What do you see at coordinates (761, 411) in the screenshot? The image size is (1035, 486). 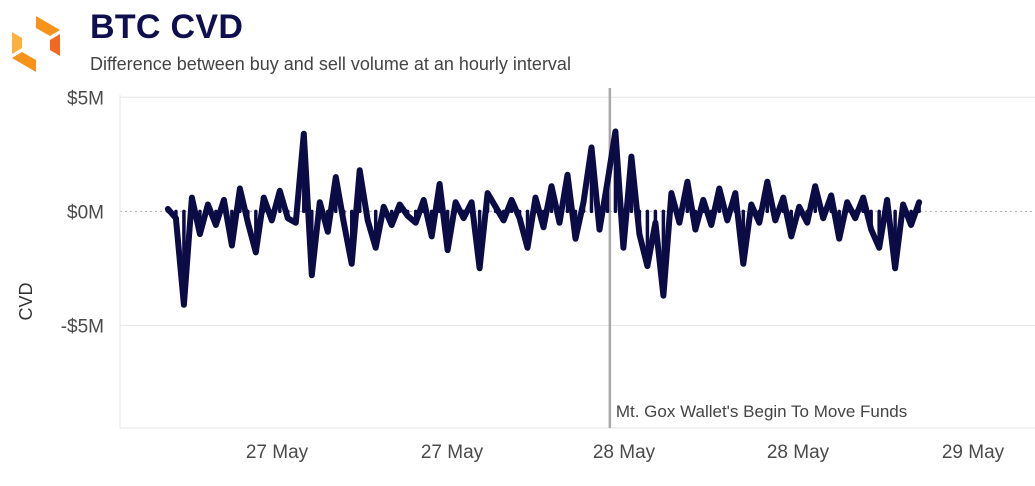 I see `annotation-label: Mt. Gox Wallet's Begin To Move Funds` at bounding box center [761, 411].